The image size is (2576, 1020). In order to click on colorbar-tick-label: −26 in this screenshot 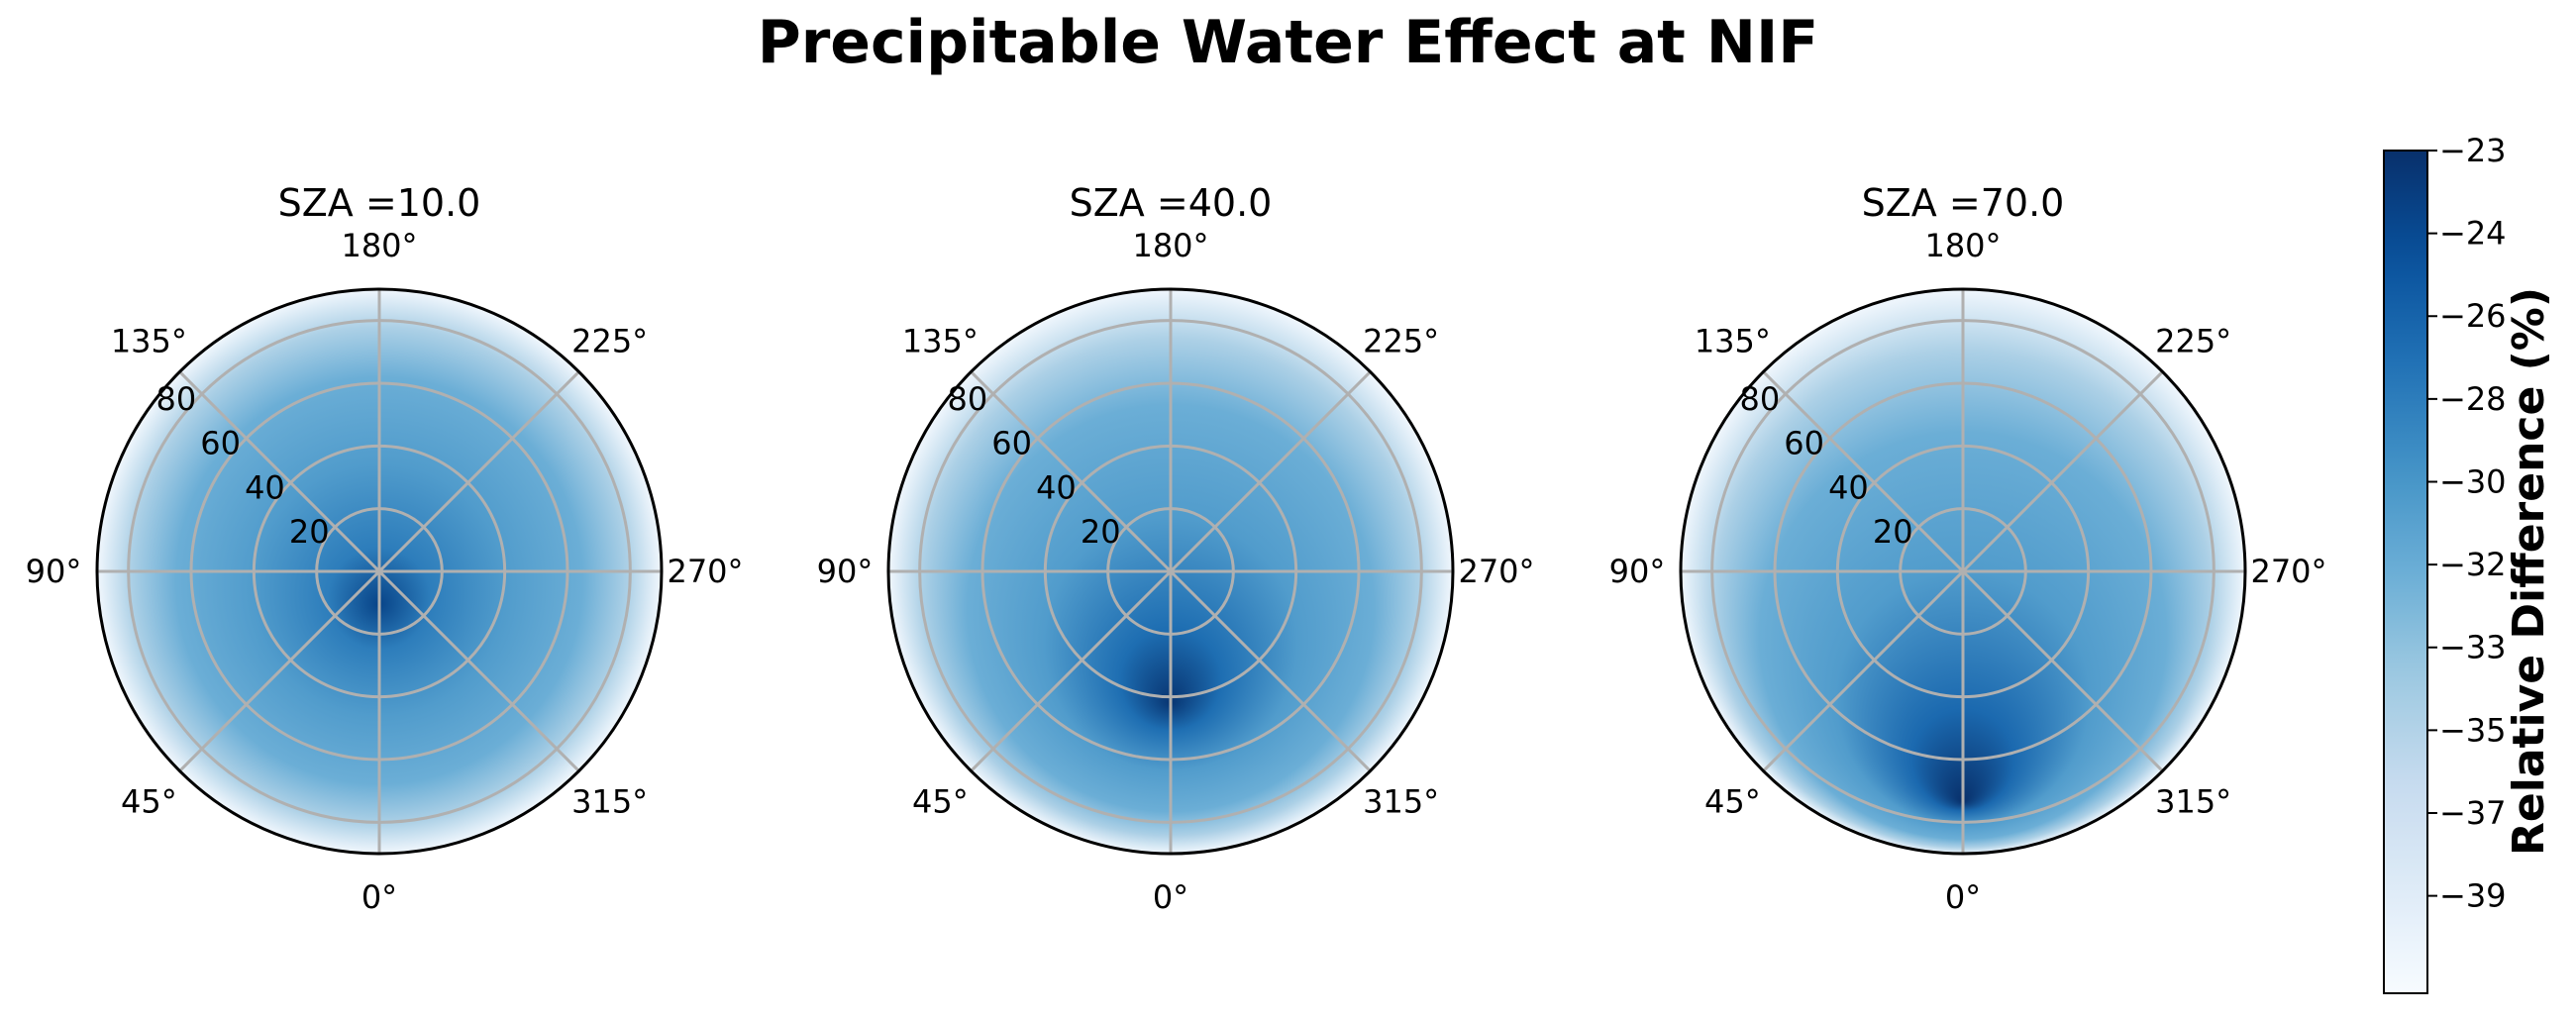, I will do `click(2473, 316)`.